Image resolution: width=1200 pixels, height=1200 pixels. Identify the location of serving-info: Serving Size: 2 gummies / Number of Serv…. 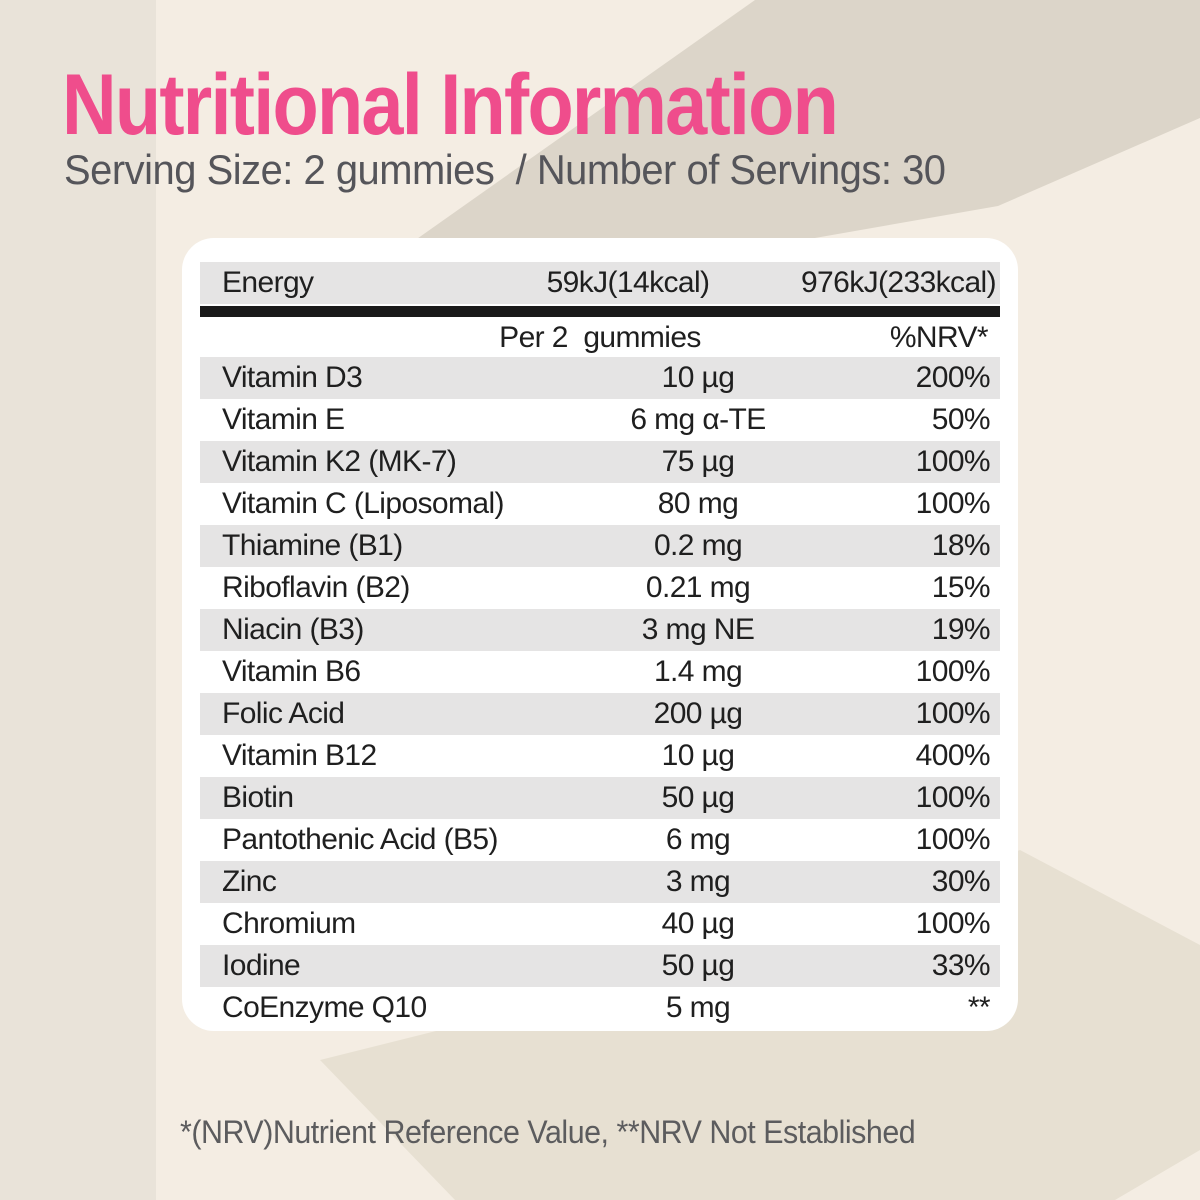
(505, 169).